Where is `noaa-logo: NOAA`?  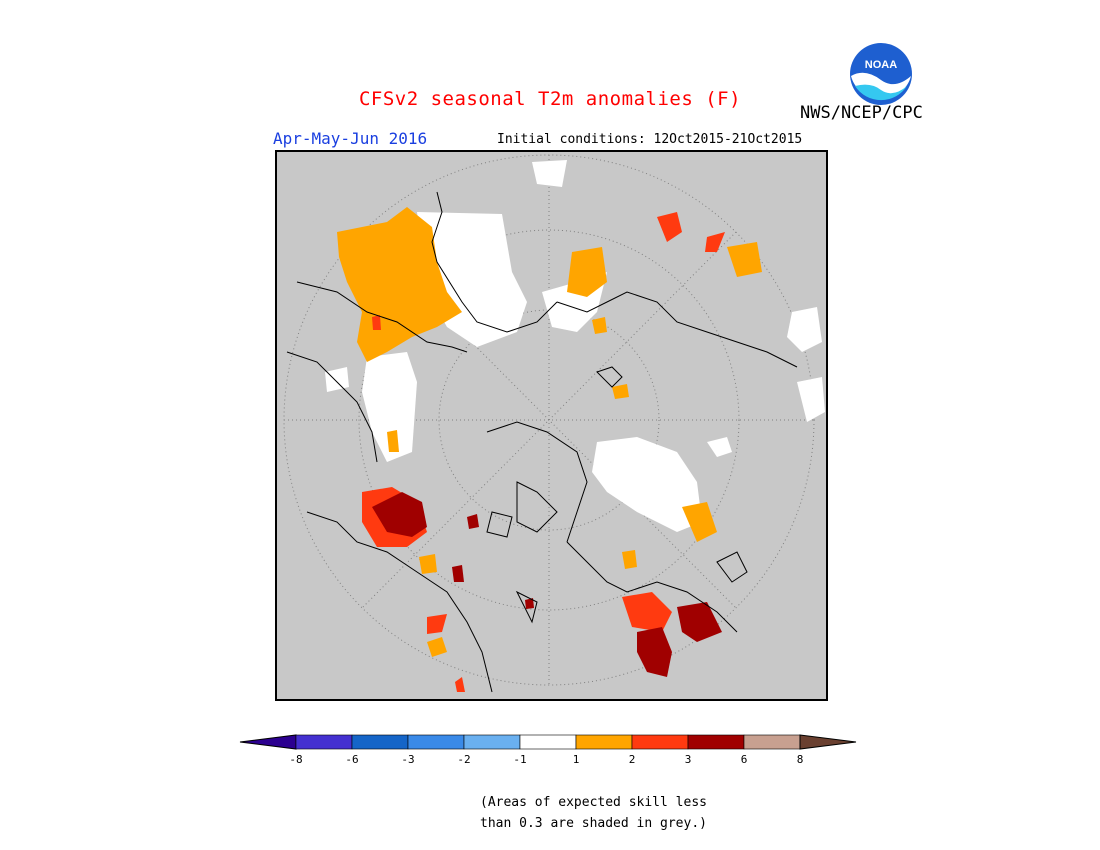 noaa-logo: NOAA is located at coordinates (881, 74).